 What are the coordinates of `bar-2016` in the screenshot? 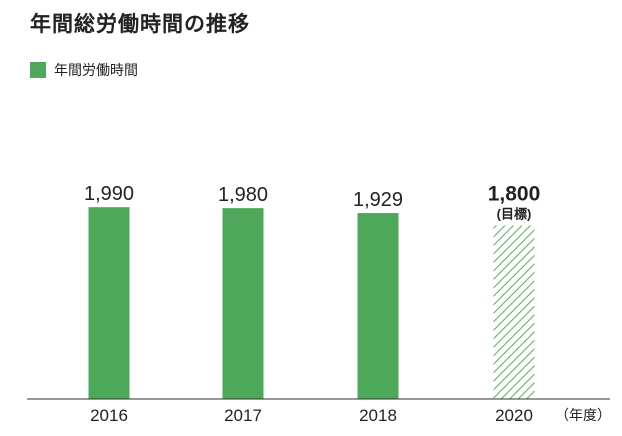 It's located at (109, 303).